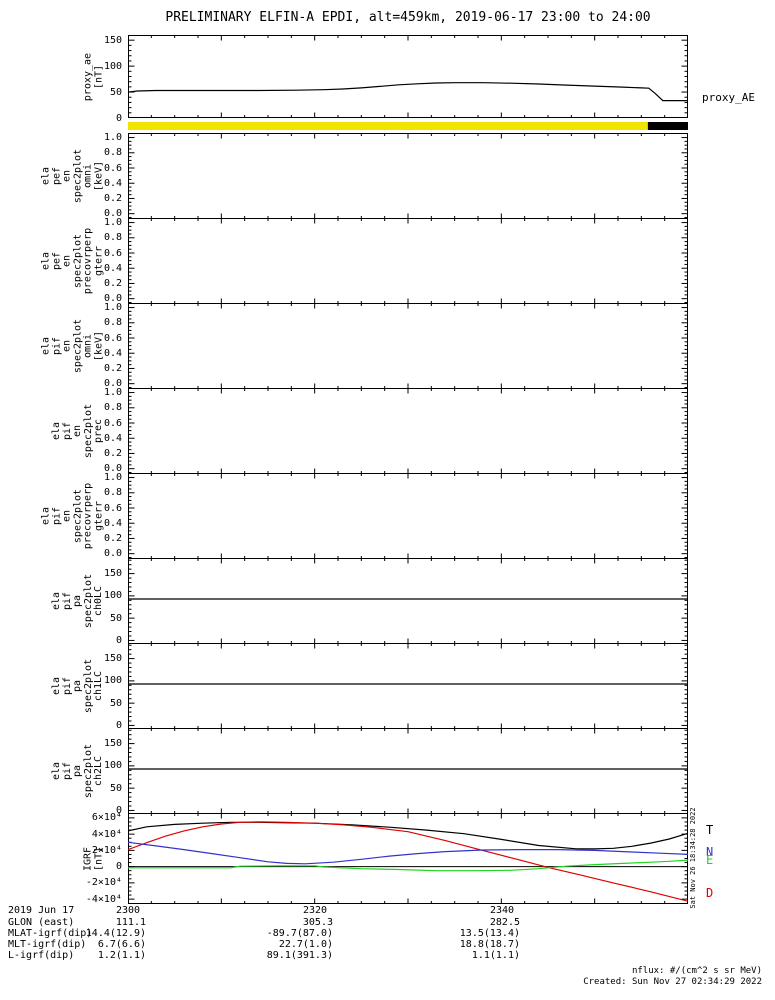 This screenshot has height=1000, width=775. I want to click on l-value: 1.1(1.1), so click(495, 955).